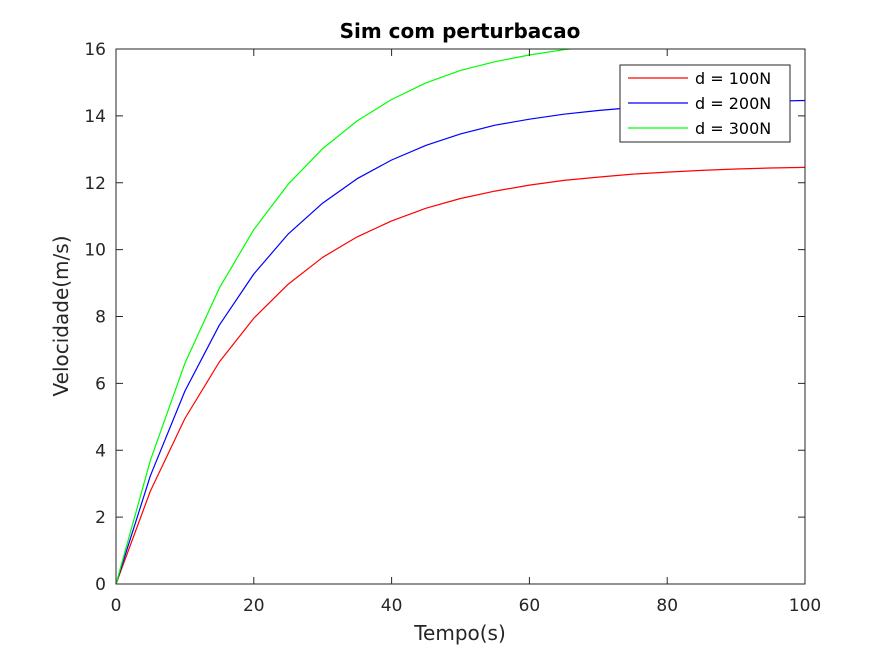  Describe the element at coordinates (95, 184) in the screenshot. I see `y-tick-label: 12` at that location.